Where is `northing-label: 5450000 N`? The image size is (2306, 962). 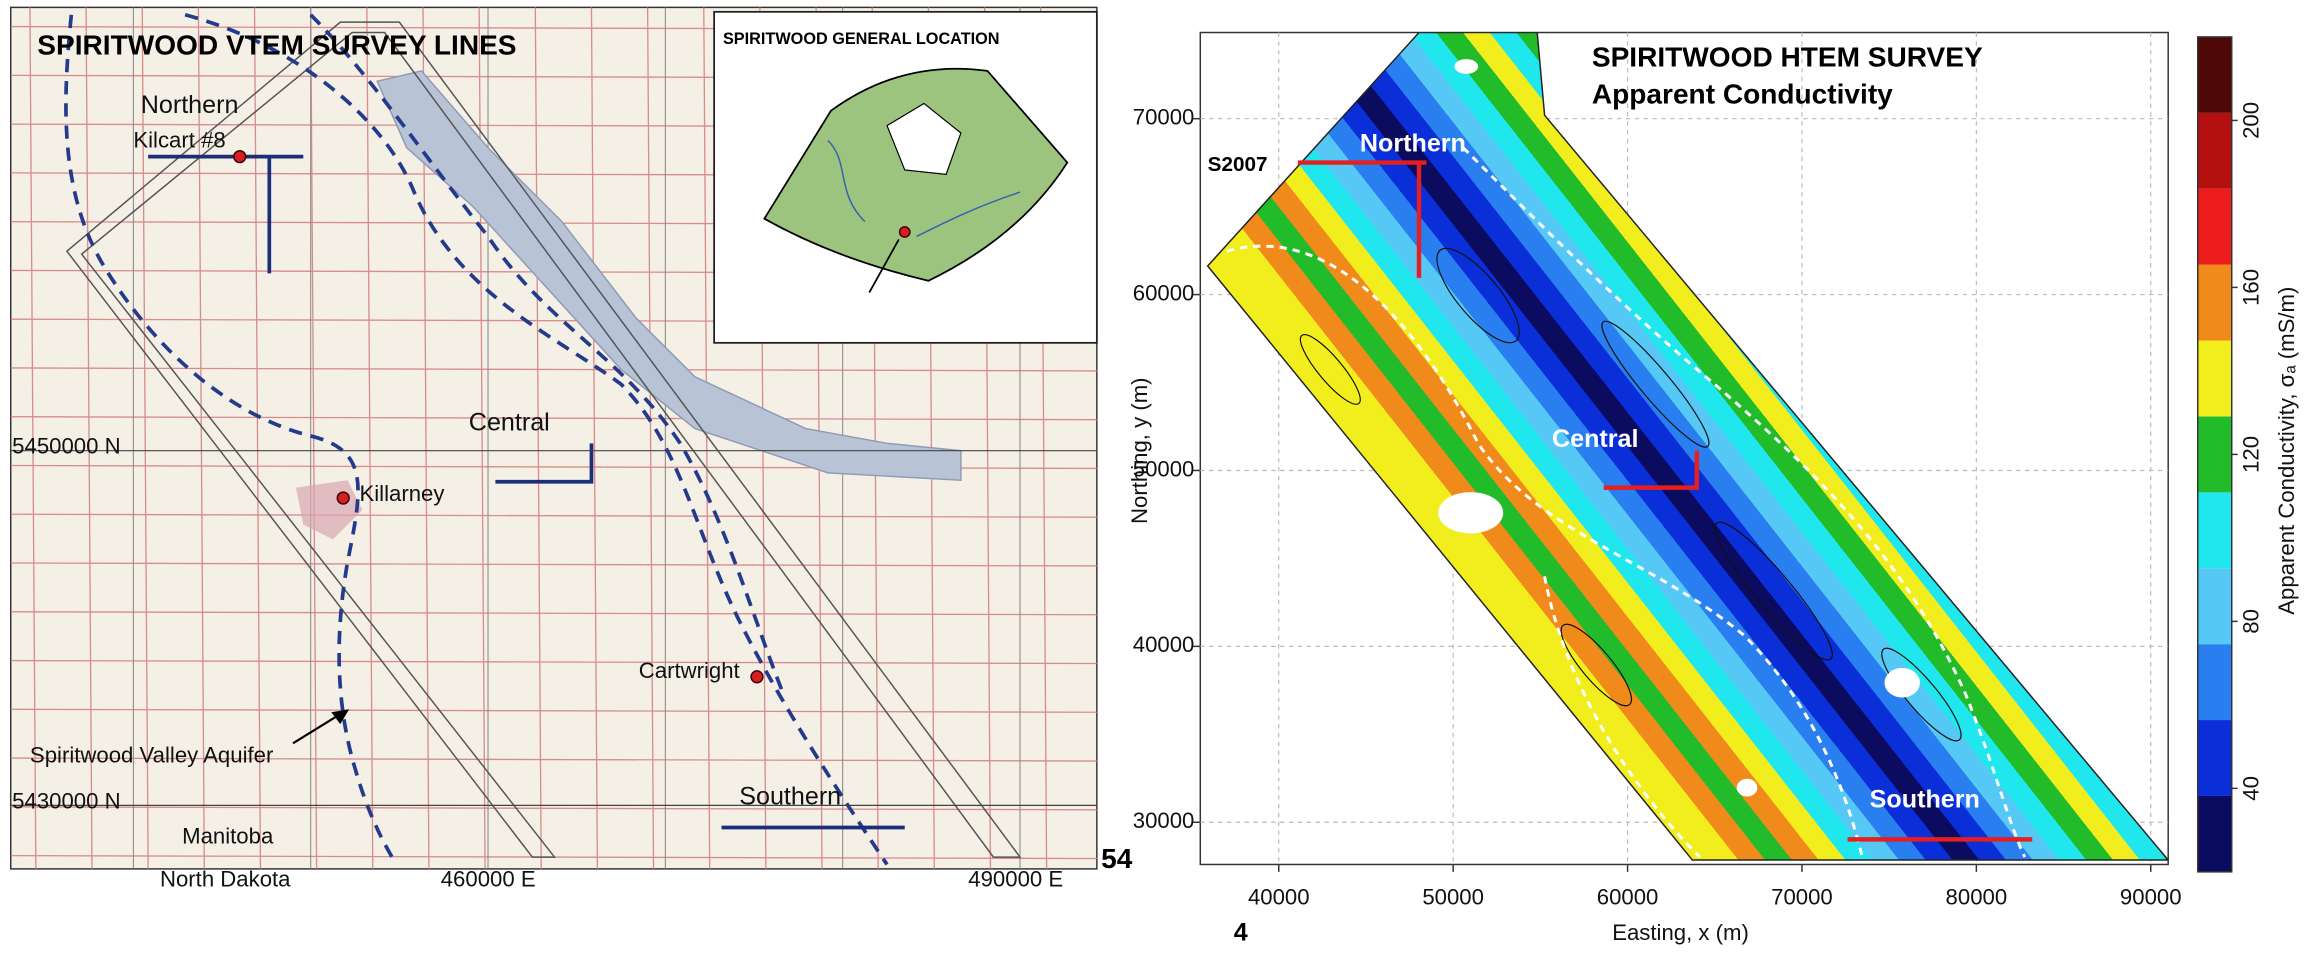
northing-label: 5450000 N is located at coordinates (66, 446).